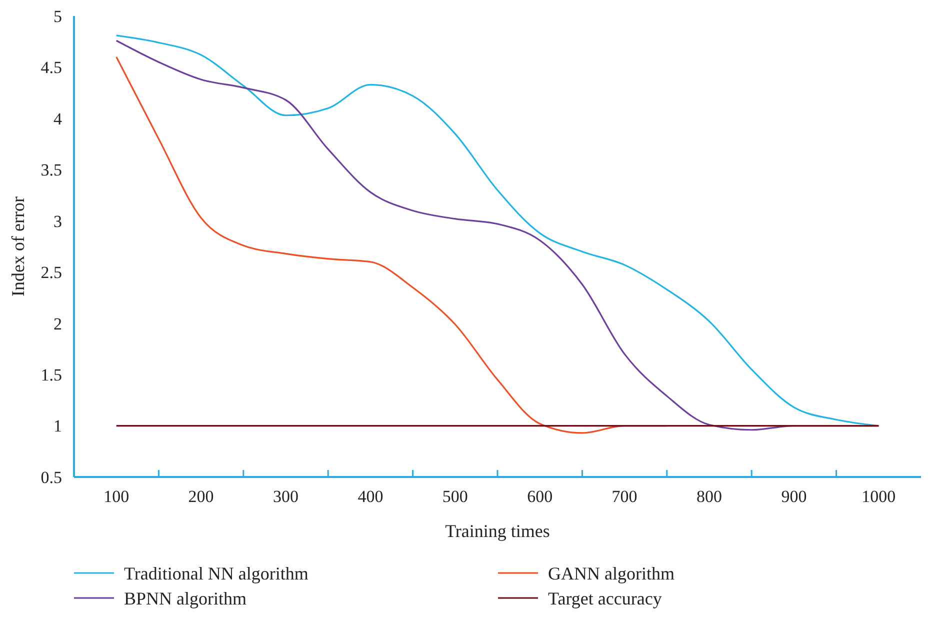  Describe the element at coordinates (51, 272) in the screenshot. I see `y-tick-label: 2.5` at that location.